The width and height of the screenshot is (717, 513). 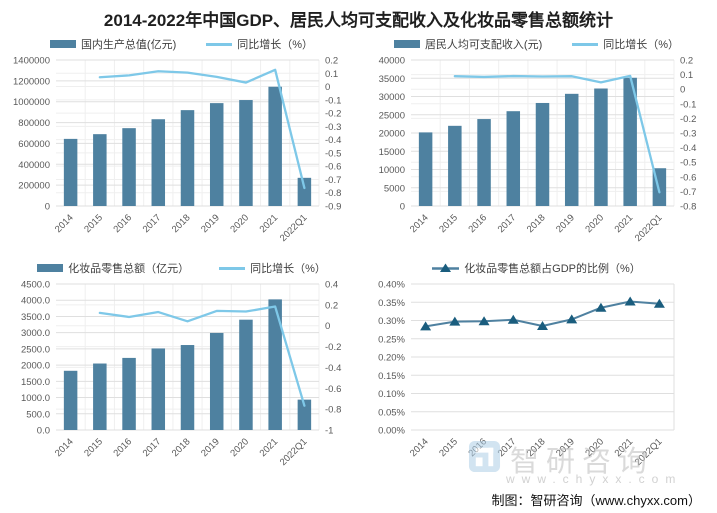 I want to click on bar-2018, so click(x=187, y=387).